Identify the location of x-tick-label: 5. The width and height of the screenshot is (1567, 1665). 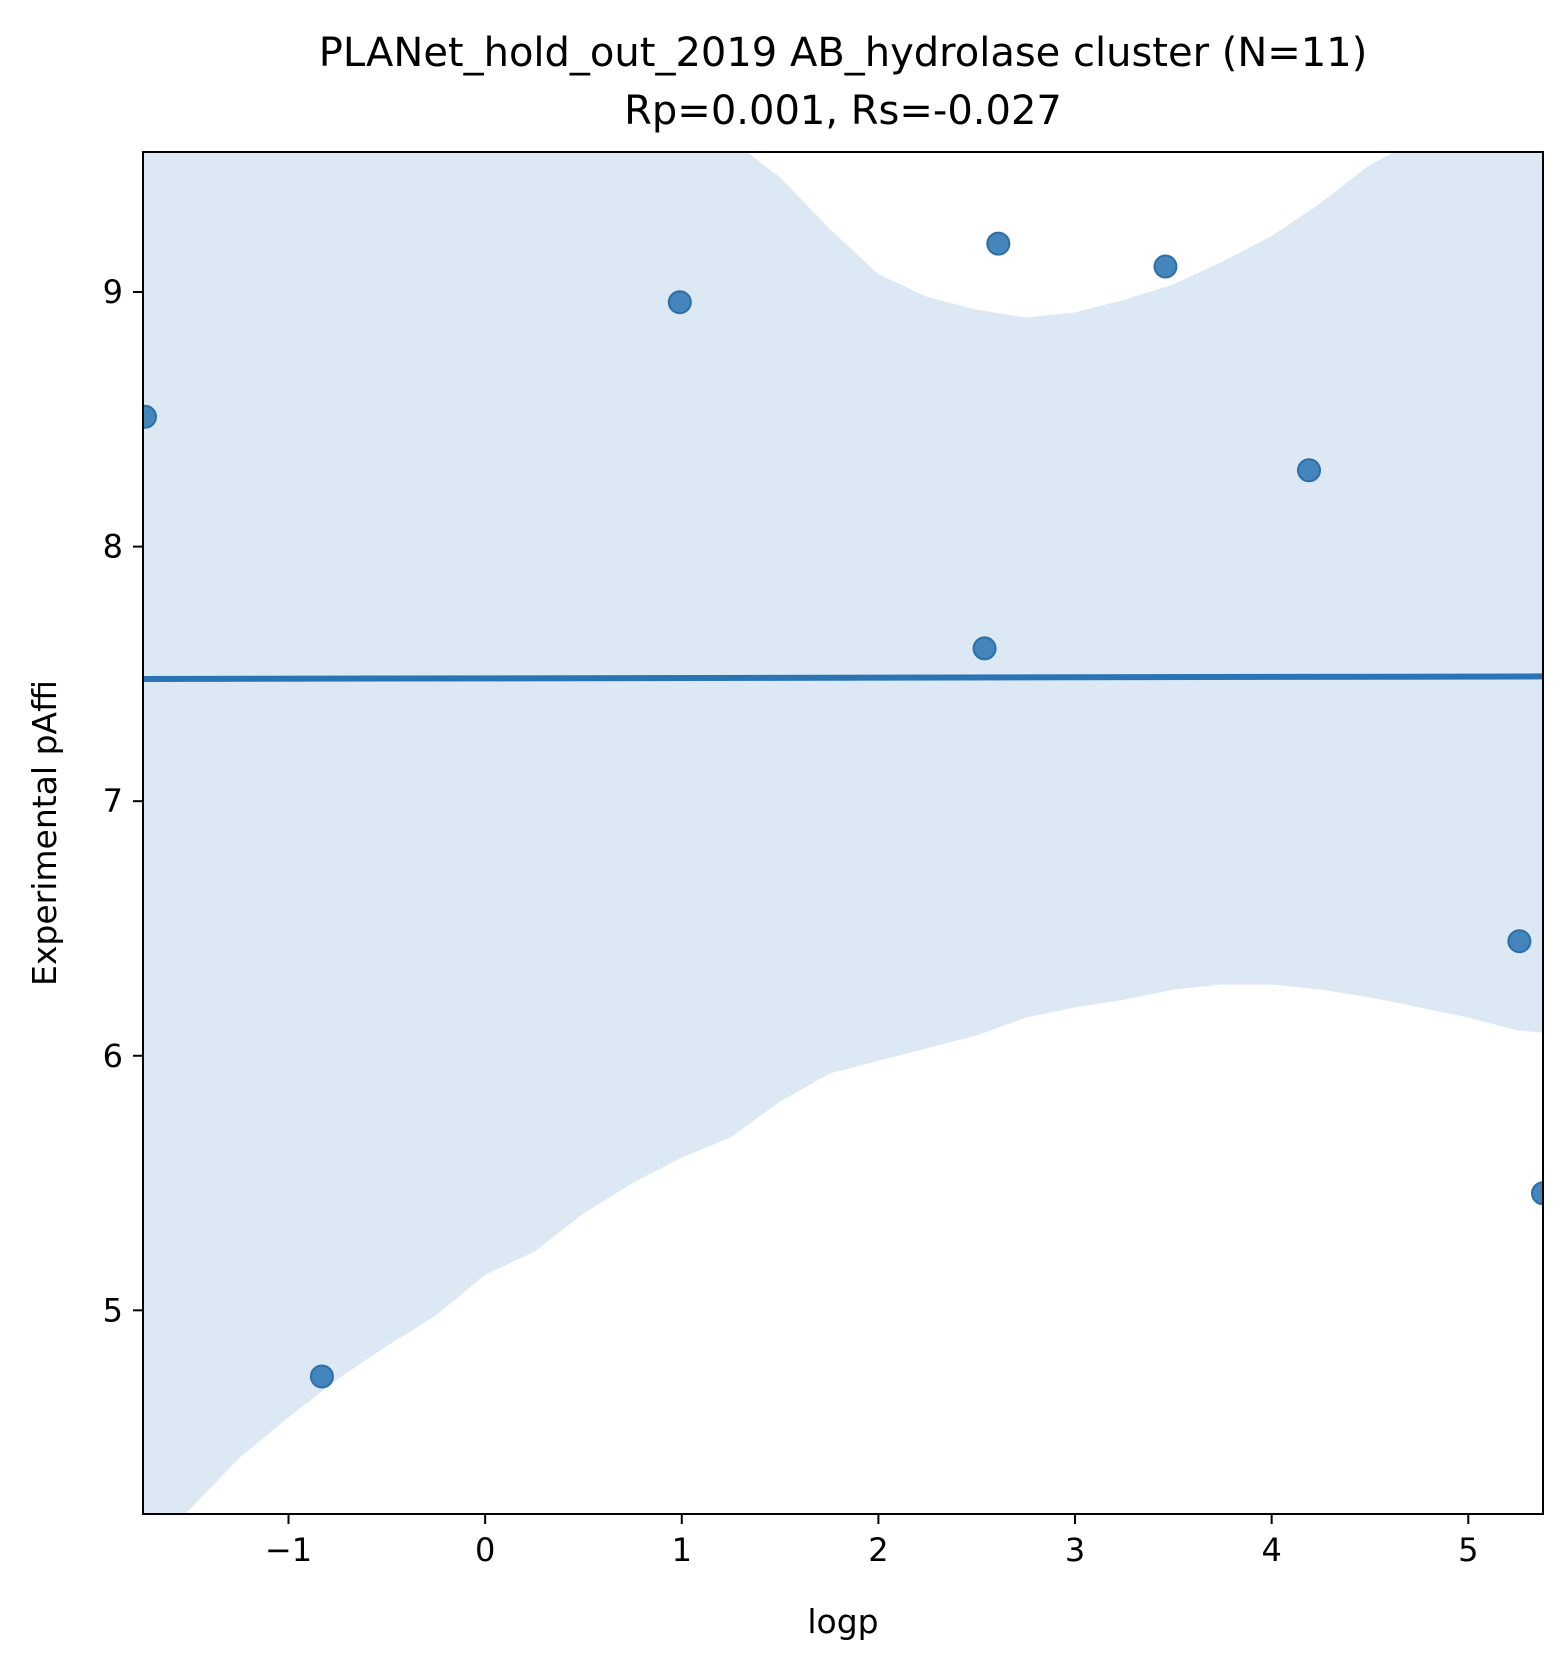
(1468, 1550).